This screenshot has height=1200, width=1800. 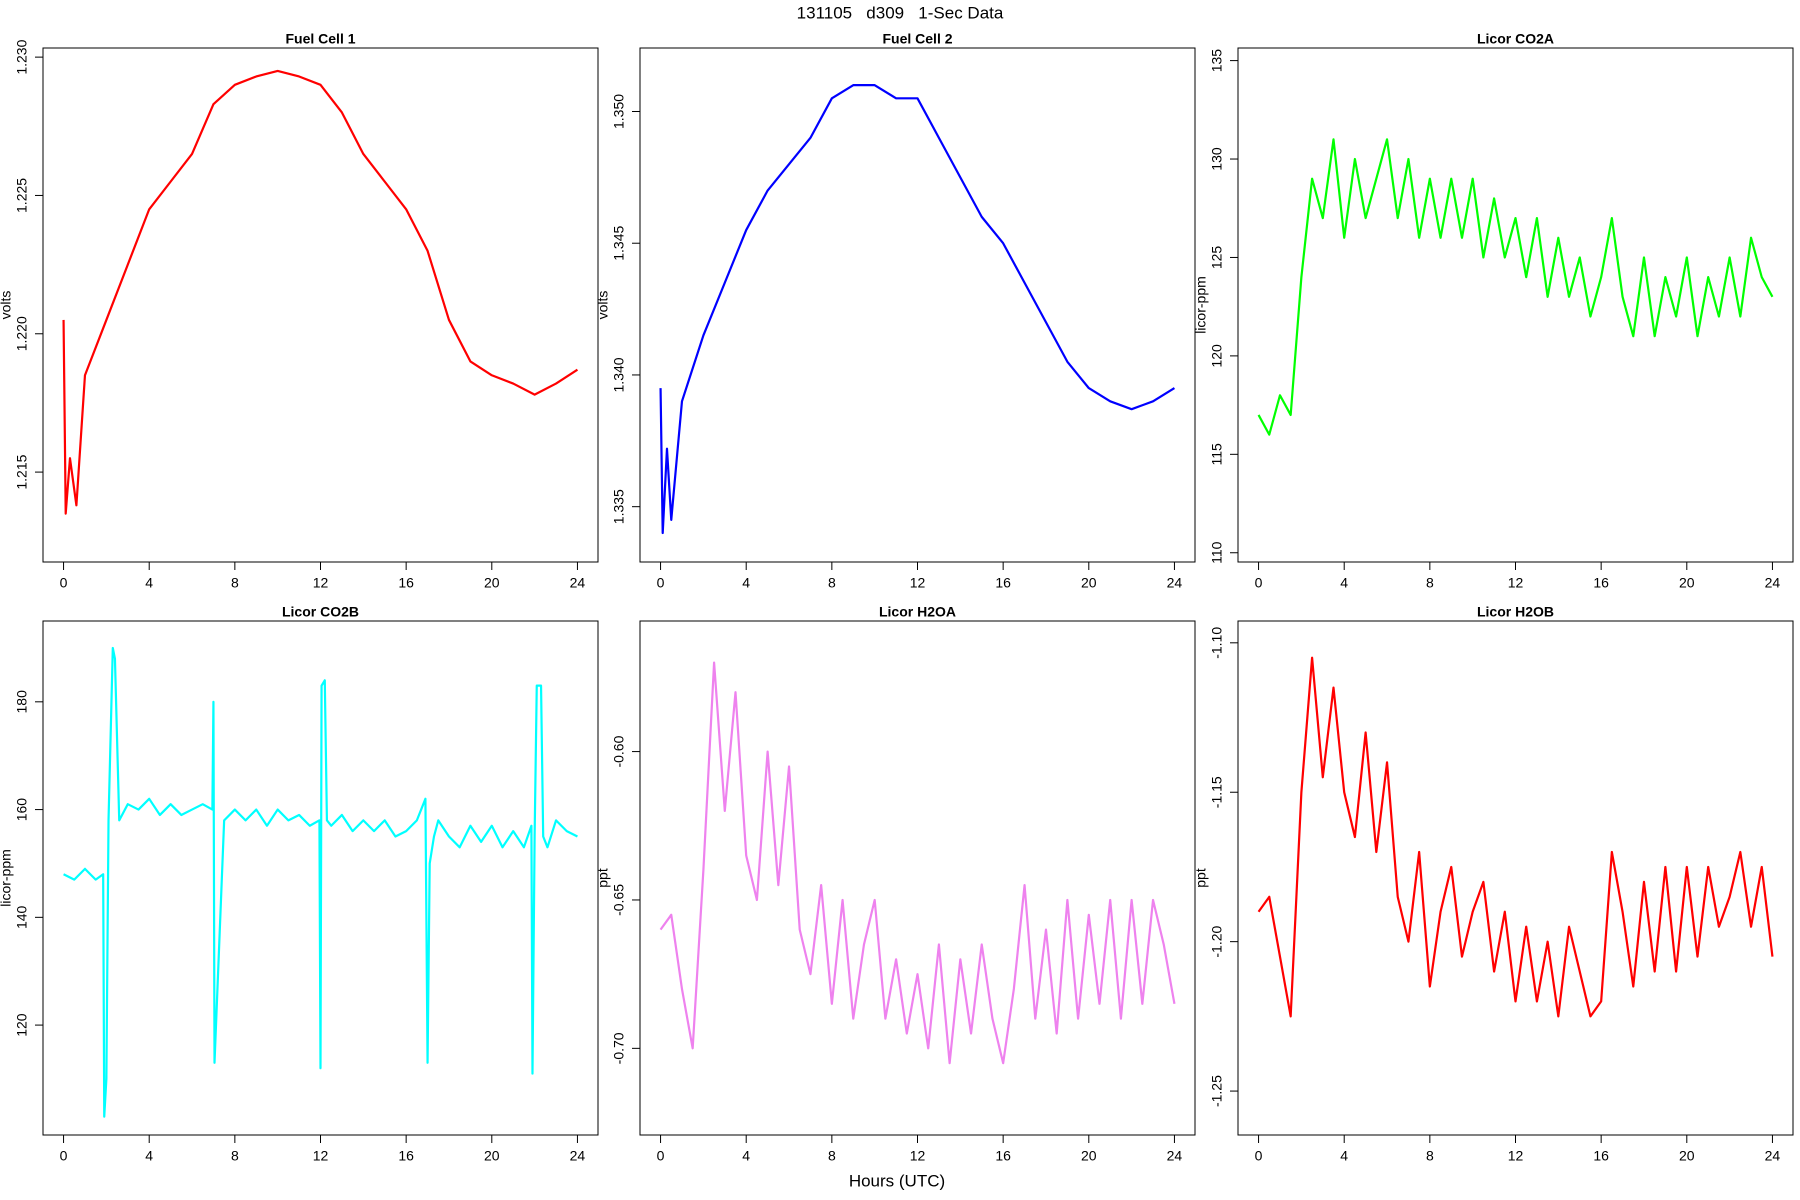 I want to click on y-tick-label: 1.225, so click(x=22, y=195).